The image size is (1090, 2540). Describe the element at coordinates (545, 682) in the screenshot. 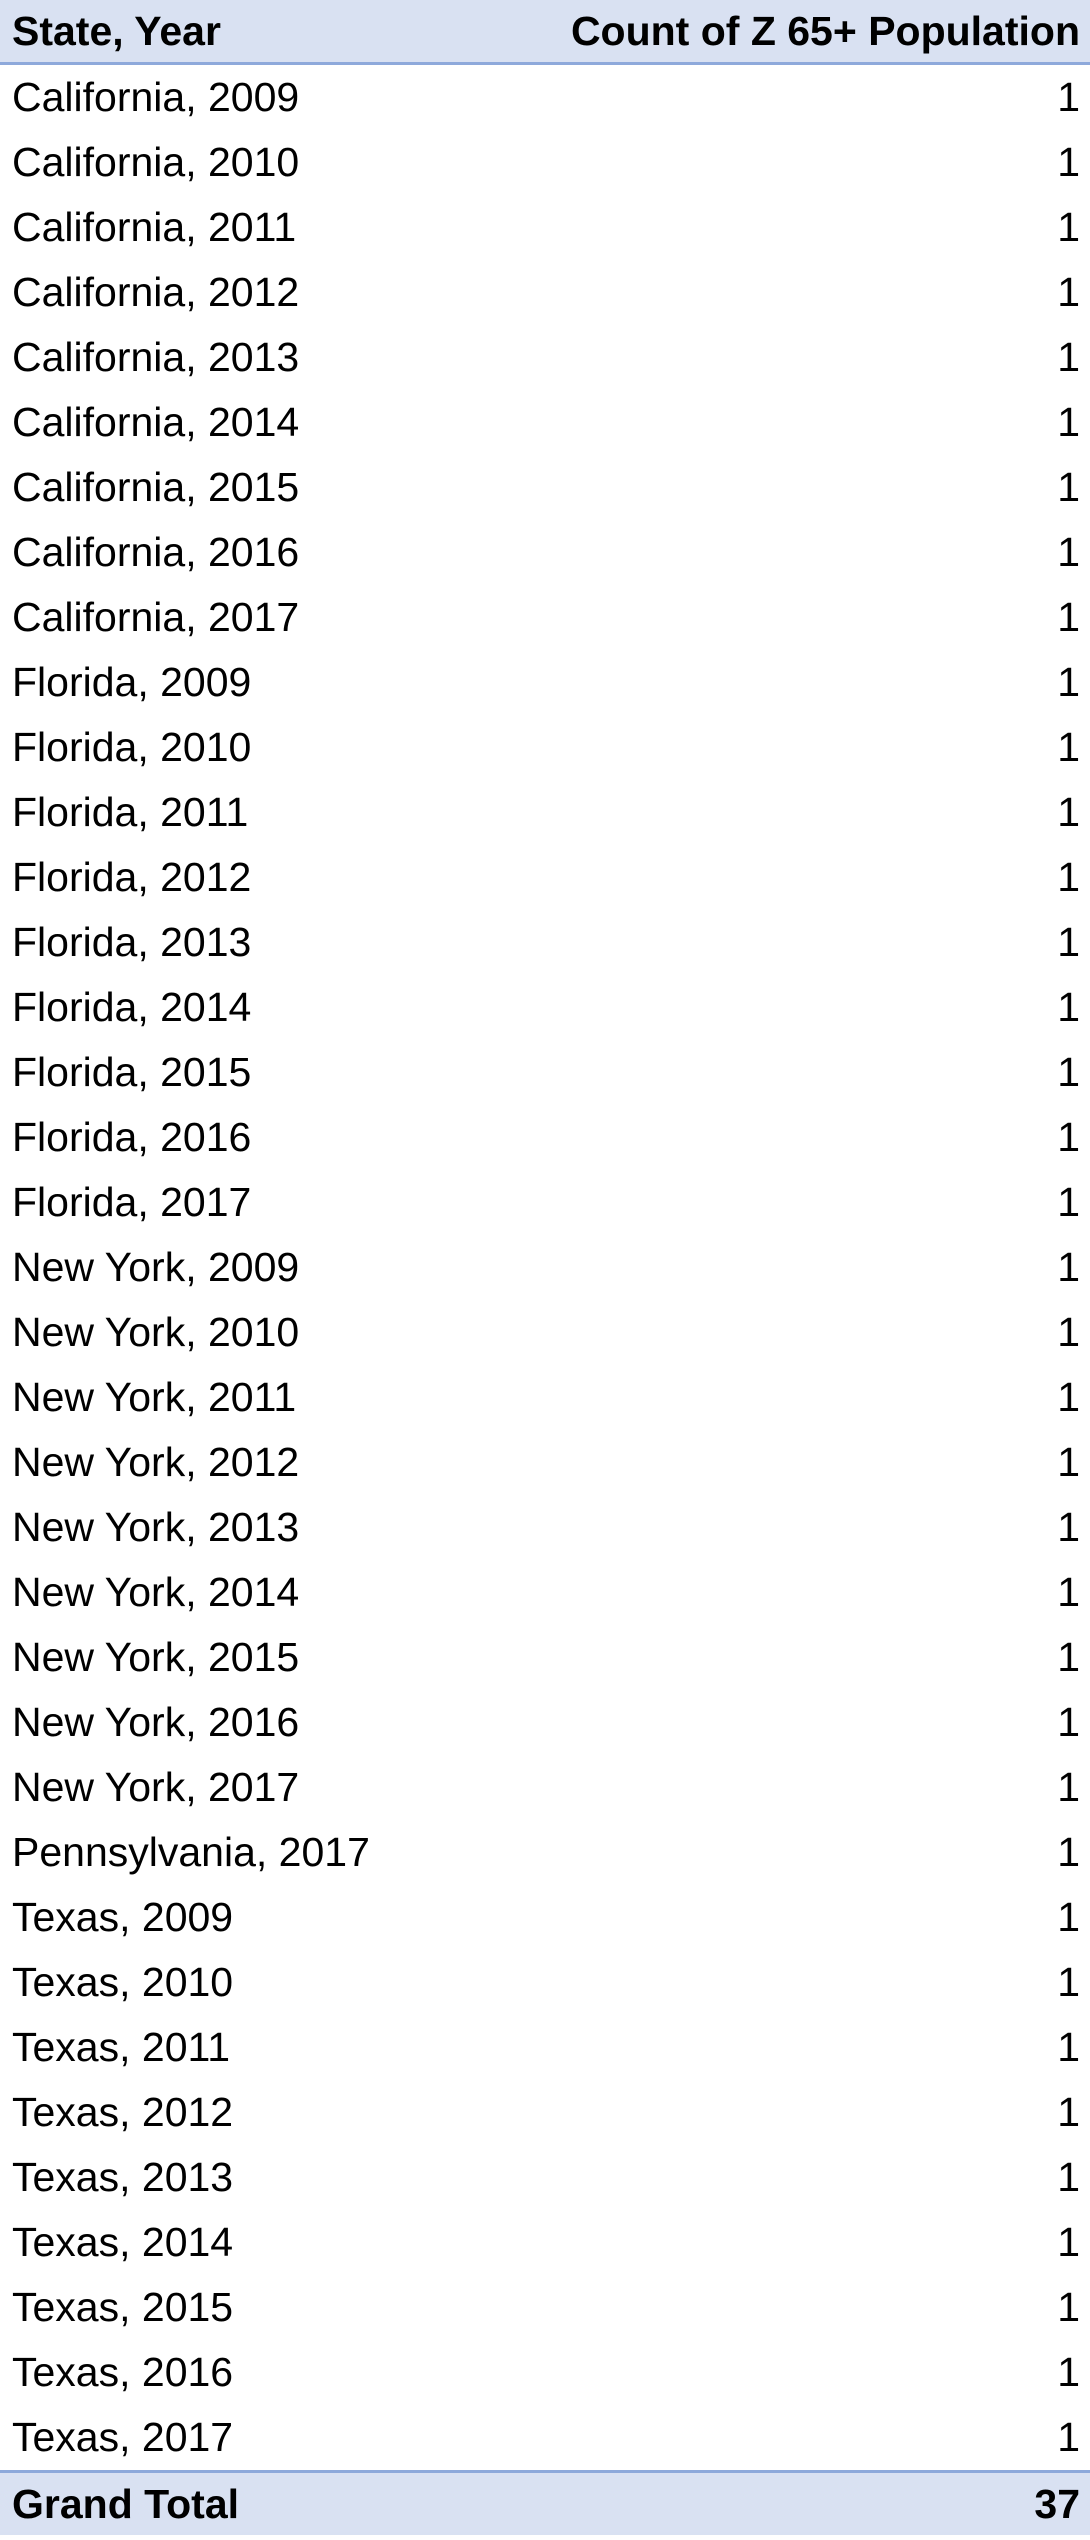

I see `table-row: Florida, 2009 1` at that location.